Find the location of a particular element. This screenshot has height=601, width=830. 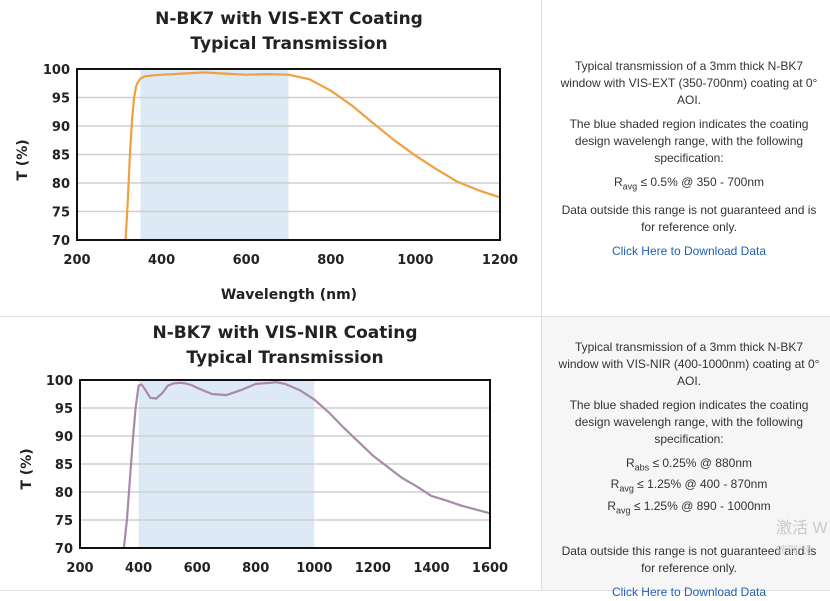

spec-line: Rabs ≤ 0.25% @ 880nm is located at coordinates (689, 465).